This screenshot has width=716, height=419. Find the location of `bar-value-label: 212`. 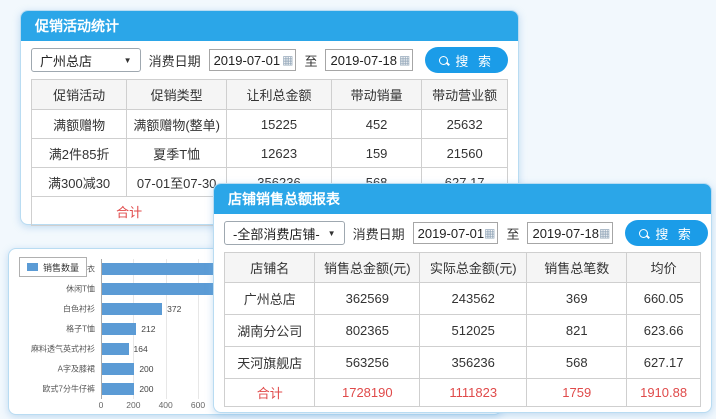

bar-value-label: 212 is located at coordinates (148, 329).